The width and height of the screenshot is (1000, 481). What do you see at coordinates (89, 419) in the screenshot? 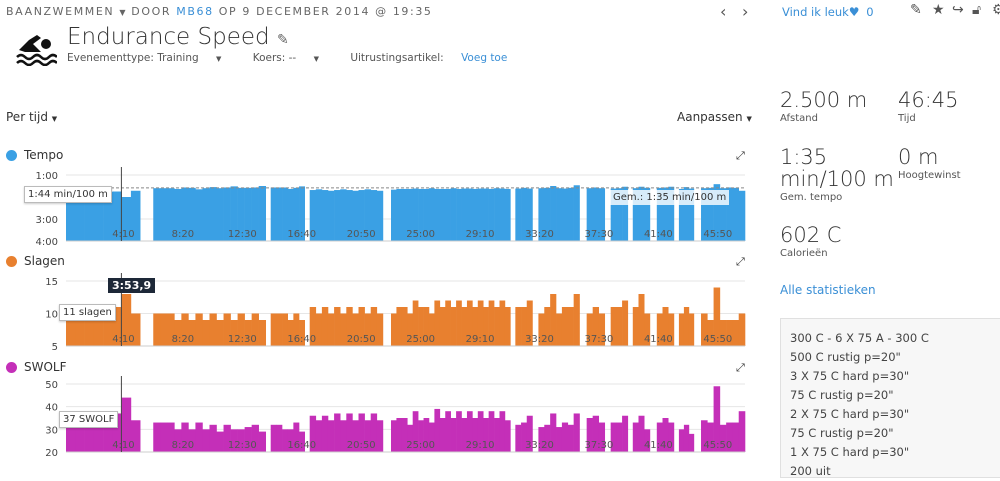
I see `swolf-tooltip: 37 SWOLF` at bounding box center [89, 419].